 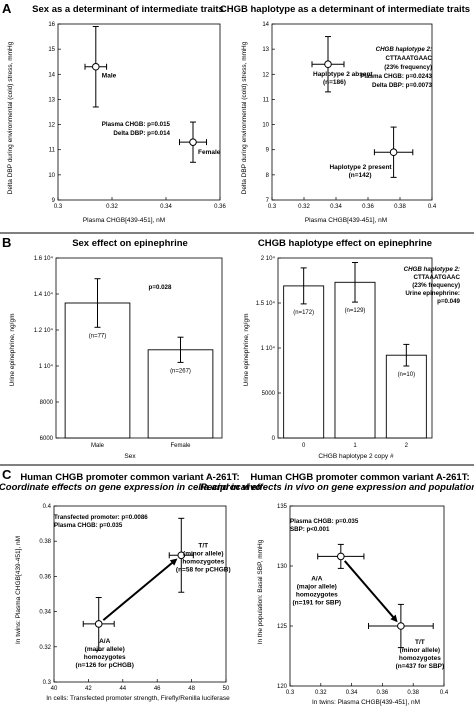 What do you see at coordinates (282, 567) in the screenshot?
I see `chart-c2-ytick-label: 130` at bounding box center [282, 567].